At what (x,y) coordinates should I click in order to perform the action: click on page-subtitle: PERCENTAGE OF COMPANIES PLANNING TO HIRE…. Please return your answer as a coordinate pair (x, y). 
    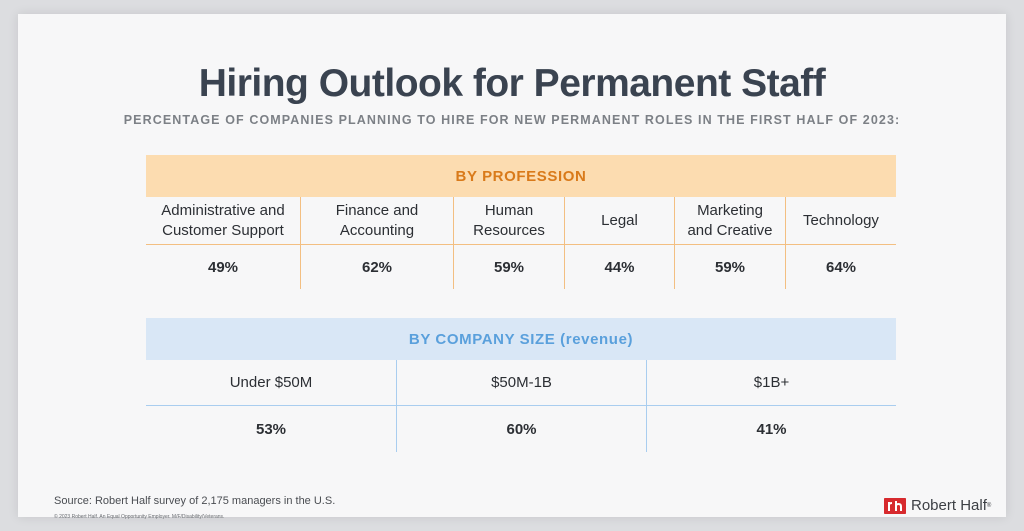
    Looking at the image, I should click on (512, 120).